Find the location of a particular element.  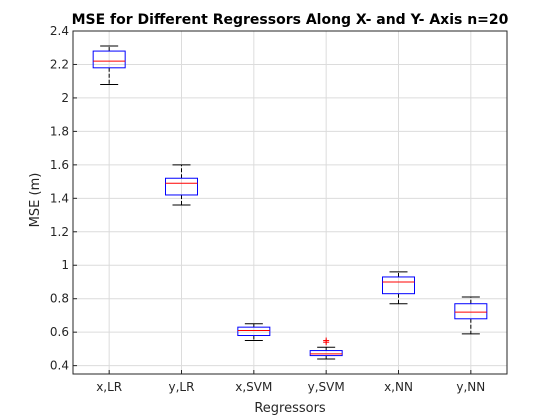

y-tick-label: 1.6 is located at coordinates (59, 165).